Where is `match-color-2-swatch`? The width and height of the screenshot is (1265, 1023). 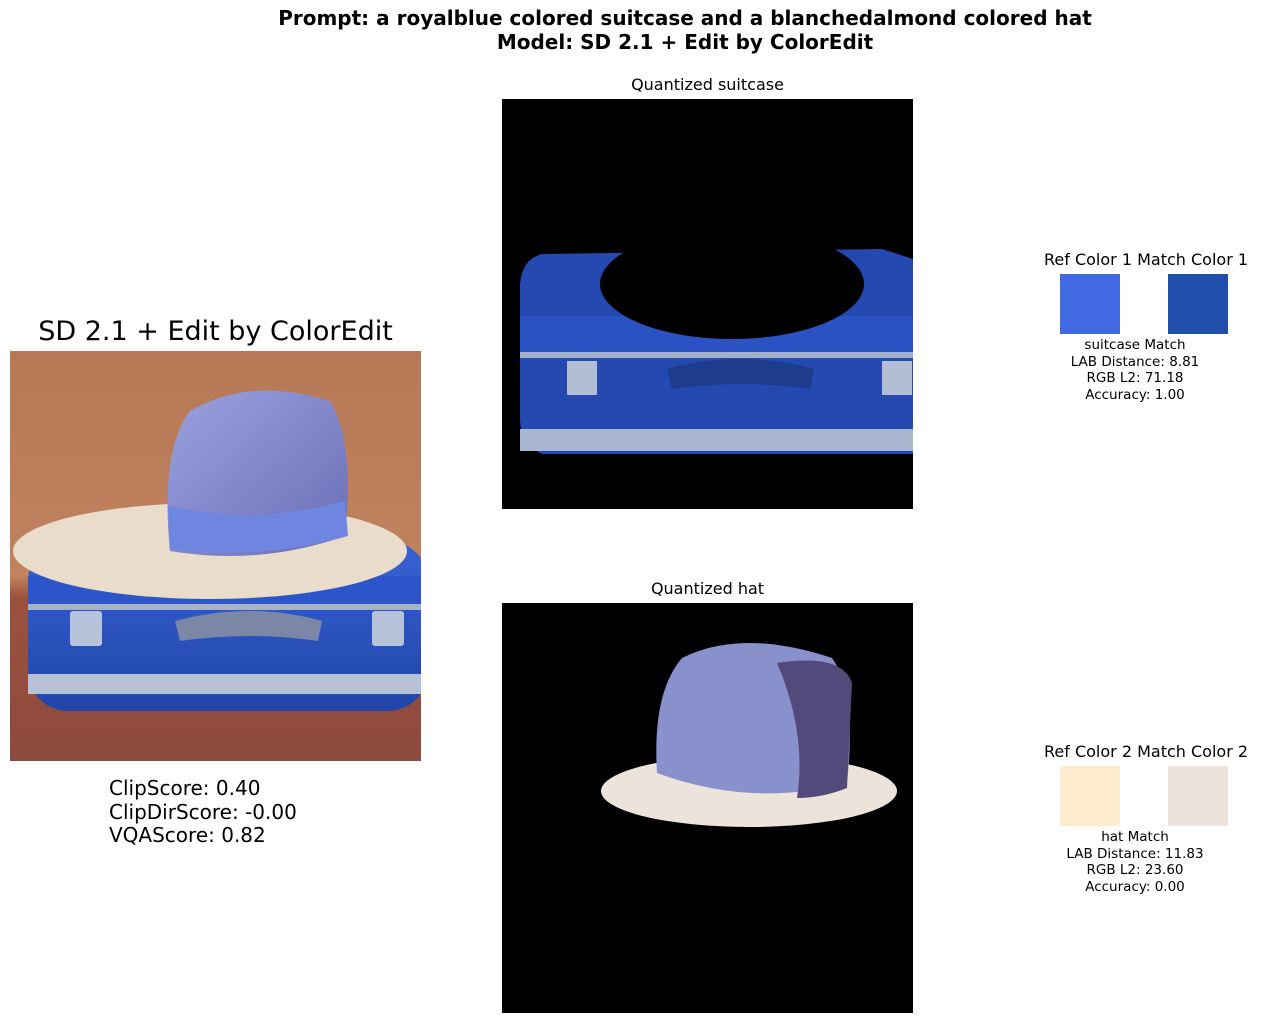
match-color-2-swatch is located at coordinates (1198, 796).